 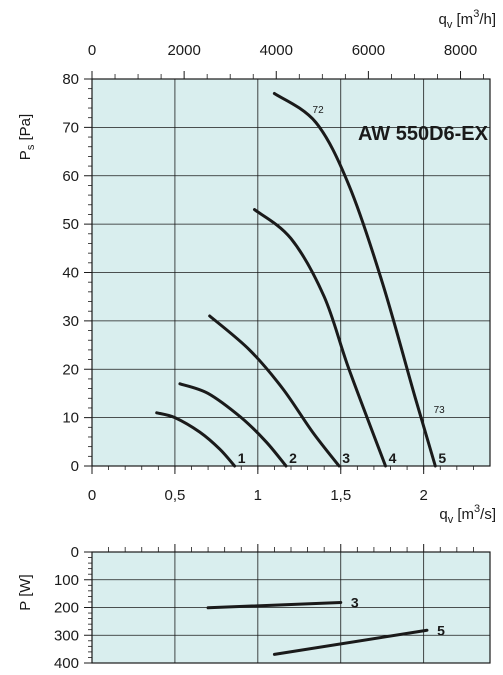 I want to click on curve-label-3: 3, so click(x=346, y=458).